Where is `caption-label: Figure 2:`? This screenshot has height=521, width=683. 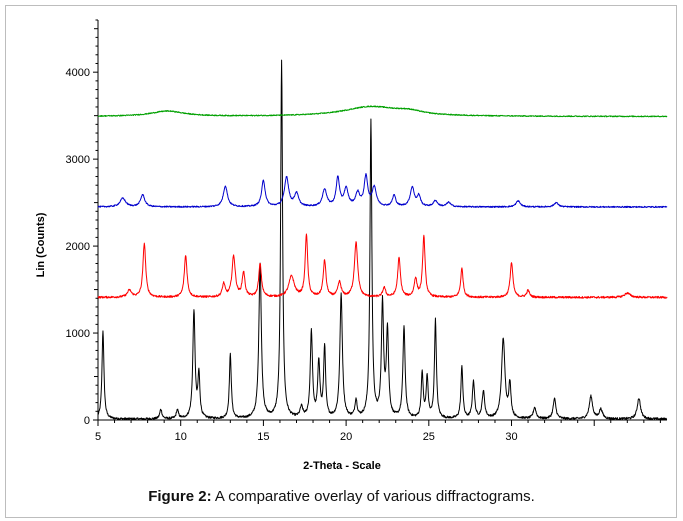
caption-label: Figure 2: is located at coordinates (180, 496).